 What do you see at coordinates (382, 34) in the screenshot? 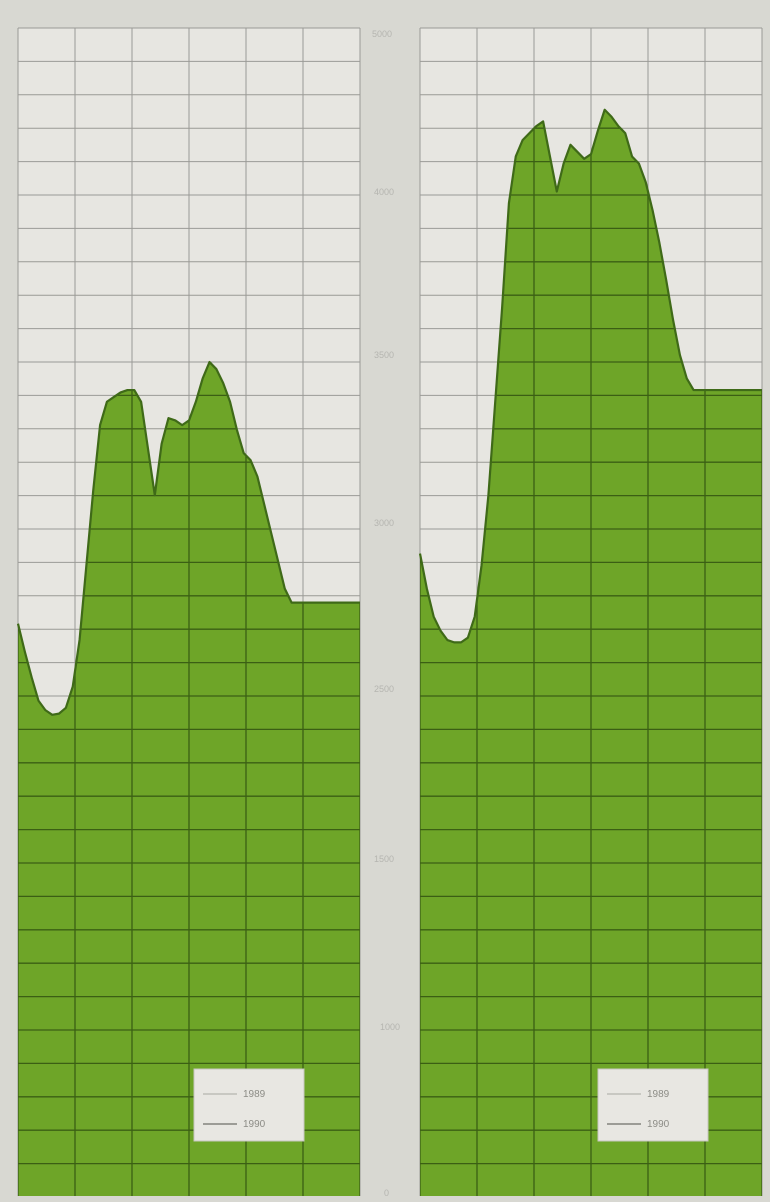
I see `y-tick-5000: 5000` at bounding box center [382, 34].